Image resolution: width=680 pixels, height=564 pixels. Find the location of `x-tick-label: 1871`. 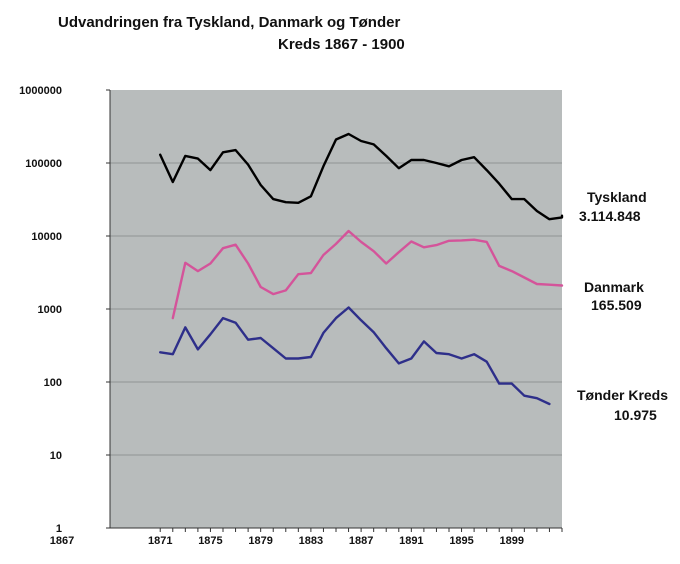

x-tick-label: 1871 is located at coordinates (160, 541).